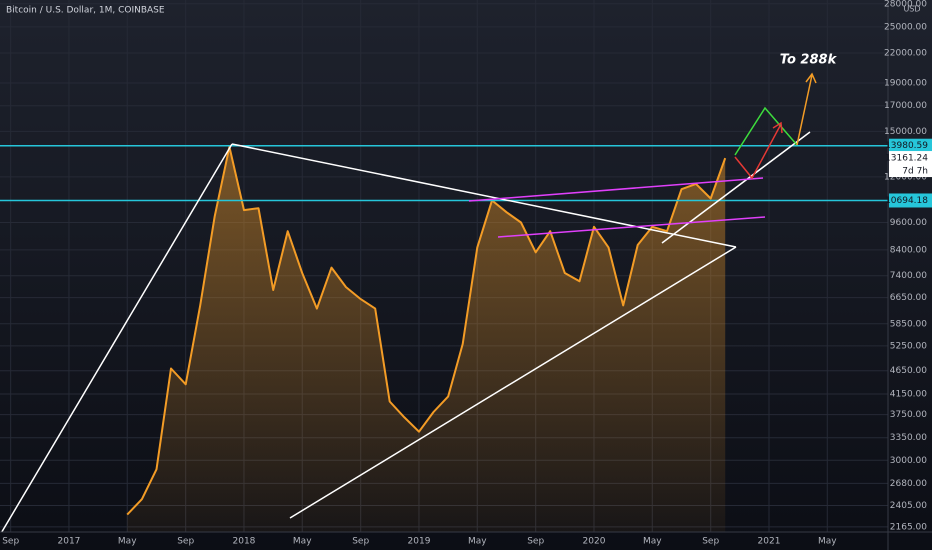  What do you see at coordinates (905, 27) in the screenshot?
I see `y-tick-label: 25000.00` at bounding box center [905, 27].